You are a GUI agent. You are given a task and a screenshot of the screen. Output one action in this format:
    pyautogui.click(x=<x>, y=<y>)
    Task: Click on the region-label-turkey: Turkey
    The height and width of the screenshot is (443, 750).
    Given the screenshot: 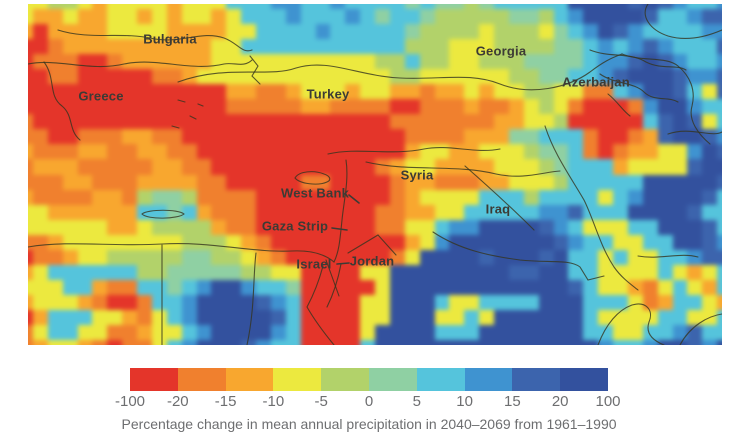 What is the action you would take?
    pyautogui.click(x=328, y=94)
    